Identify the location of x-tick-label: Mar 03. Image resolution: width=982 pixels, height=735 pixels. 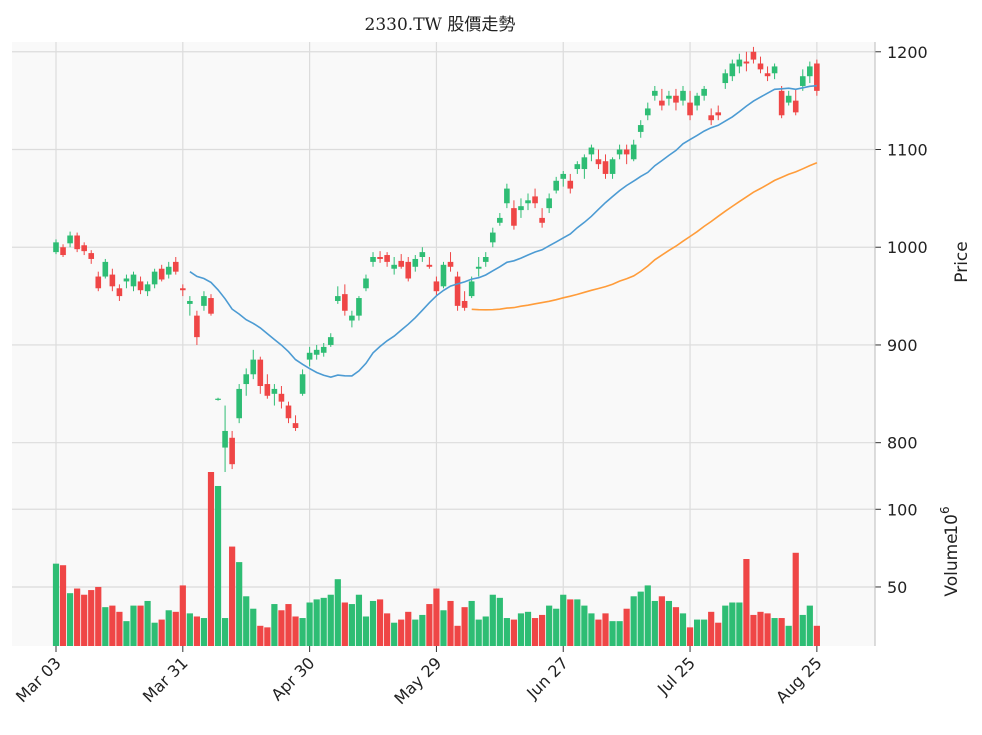
(38, 679).